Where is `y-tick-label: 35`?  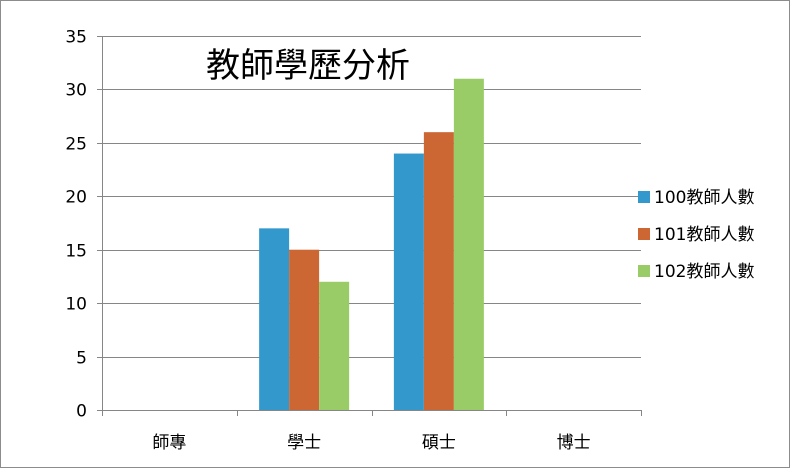 y-tick-label: 35 is located at coordinates (76, 38).